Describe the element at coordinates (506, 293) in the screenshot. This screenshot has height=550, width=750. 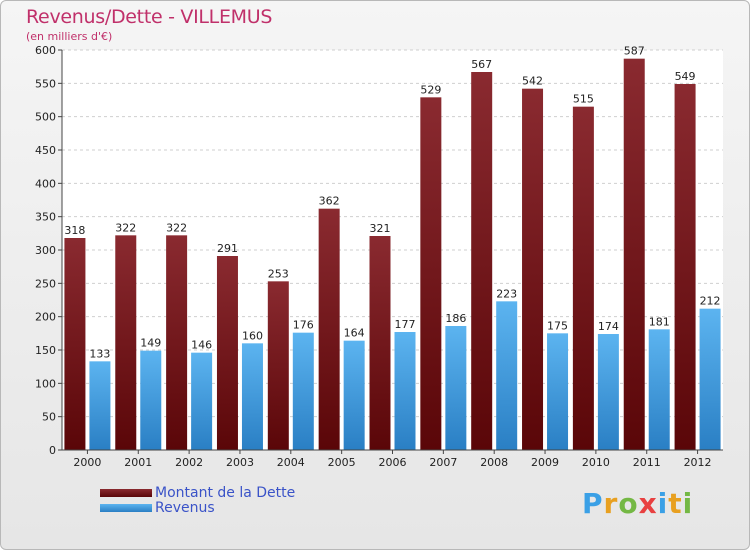
I see `data-label-revenue: 223` at that location.